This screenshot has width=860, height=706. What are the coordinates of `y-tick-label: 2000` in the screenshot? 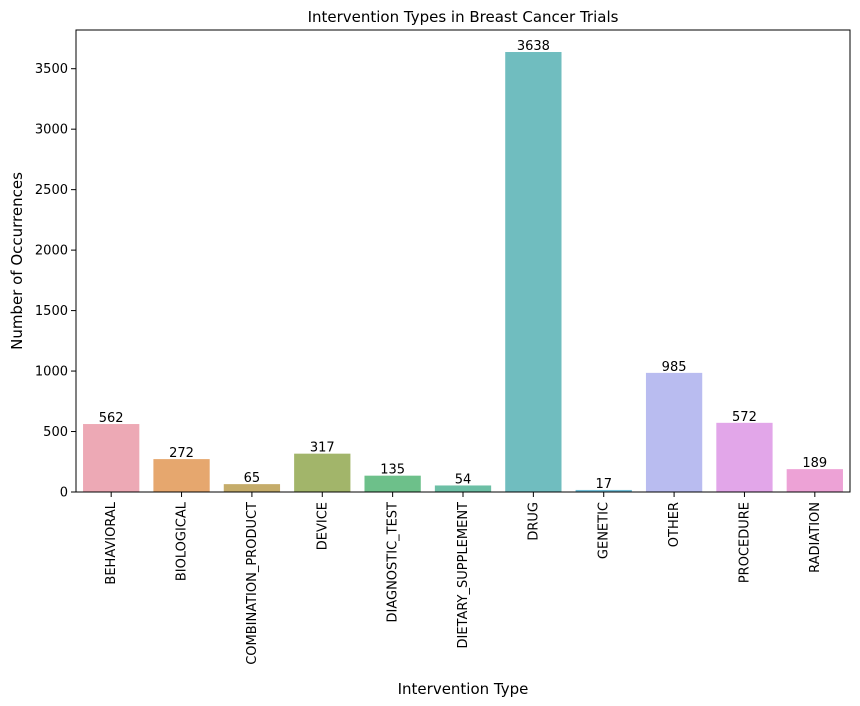 It's located at (51, 251).